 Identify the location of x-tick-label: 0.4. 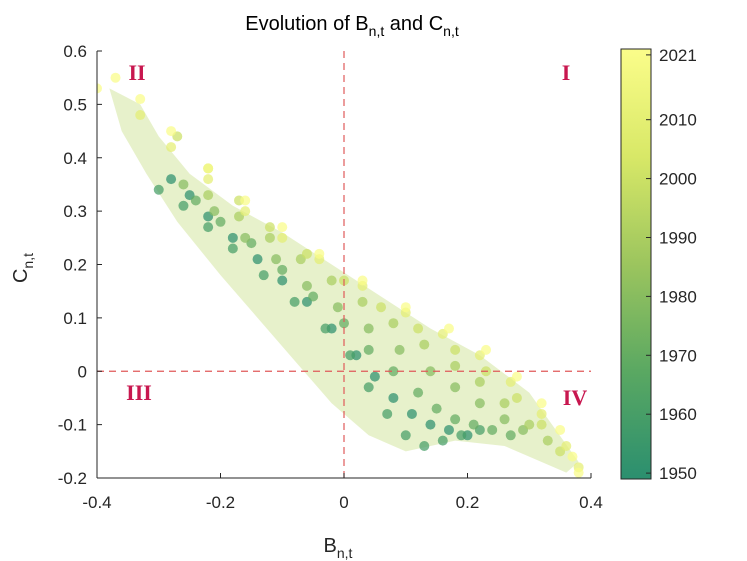
(591, 502).